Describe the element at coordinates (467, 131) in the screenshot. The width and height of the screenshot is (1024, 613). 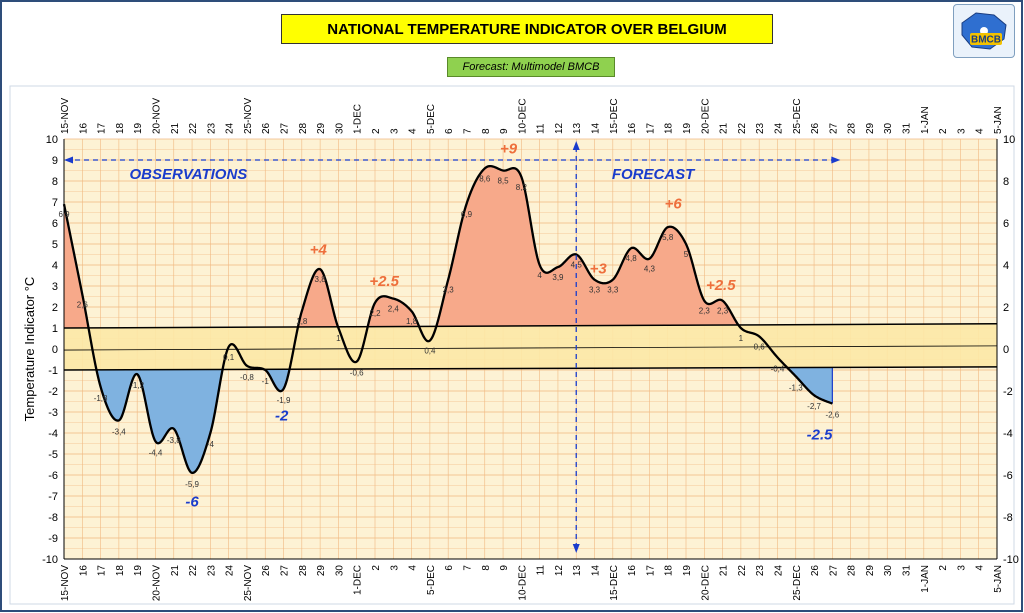
I see `x-tick-label-top: 7` at that location.